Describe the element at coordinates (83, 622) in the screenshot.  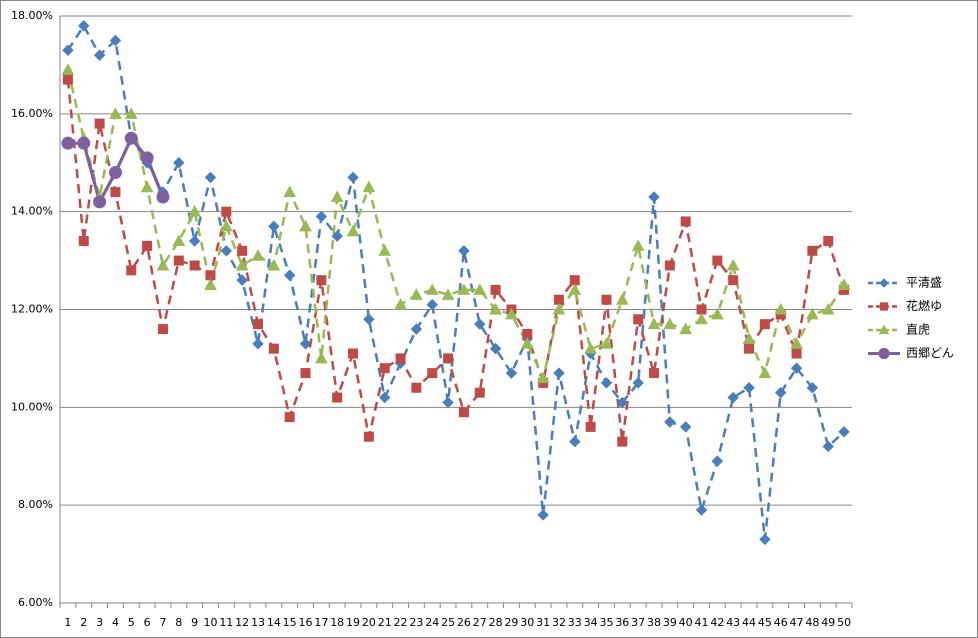
I see `x-tick-label: 2` at that location.